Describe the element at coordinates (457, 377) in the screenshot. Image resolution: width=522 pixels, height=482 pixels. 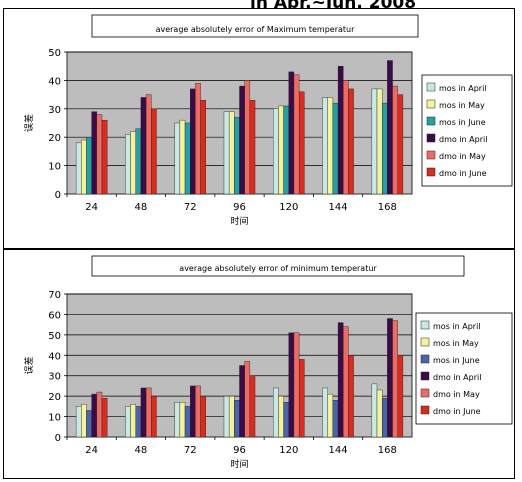
I see `legend-label: dmo in April` at that location.